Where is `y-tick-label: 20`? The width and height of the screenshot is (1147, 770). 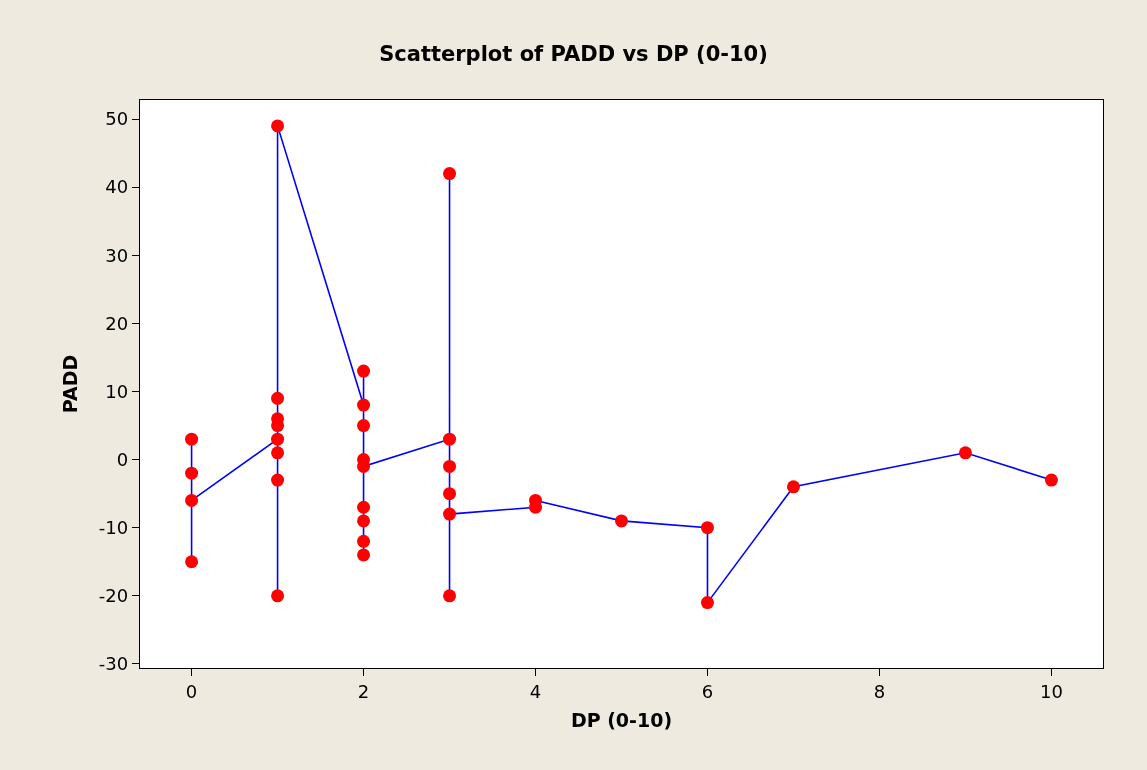 y-tick-label: 20 is located at coordinates (117, 323).